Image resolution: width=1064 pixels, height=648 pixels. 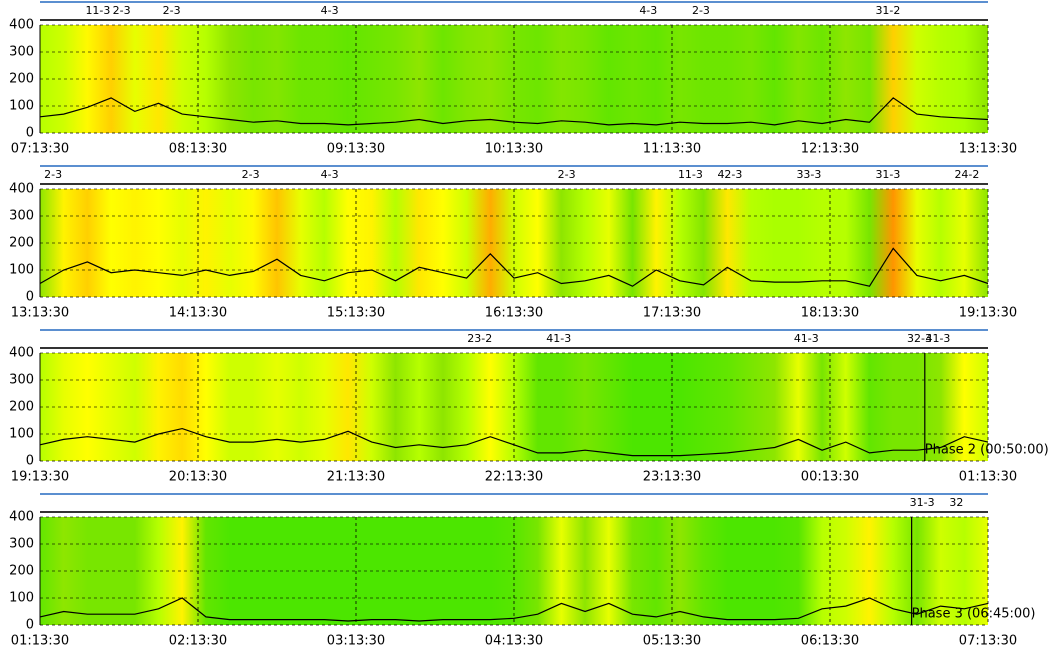 I want to click on x-tick-label: 22:13:30, so click(x=514, y=477).